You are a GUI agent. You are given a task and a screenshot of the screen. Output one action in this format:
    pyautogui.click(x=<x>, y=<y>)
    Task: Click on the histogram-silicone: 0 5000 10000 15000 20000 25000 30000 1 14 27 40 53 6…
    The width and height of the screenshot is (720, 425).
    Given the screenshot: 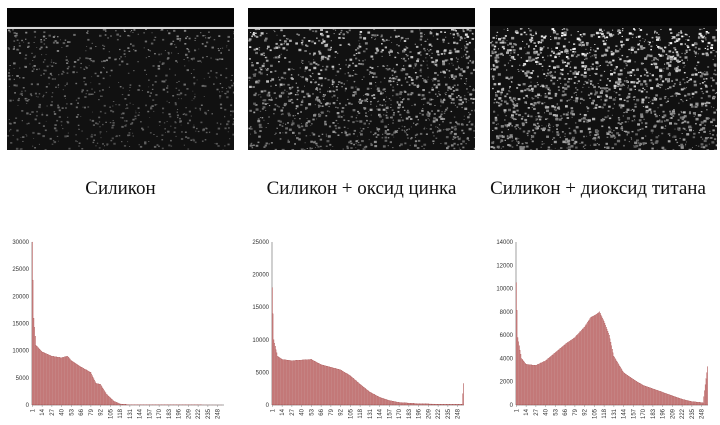 What is the action you would take?
    pyautogui.click(x=116, y=327)
    